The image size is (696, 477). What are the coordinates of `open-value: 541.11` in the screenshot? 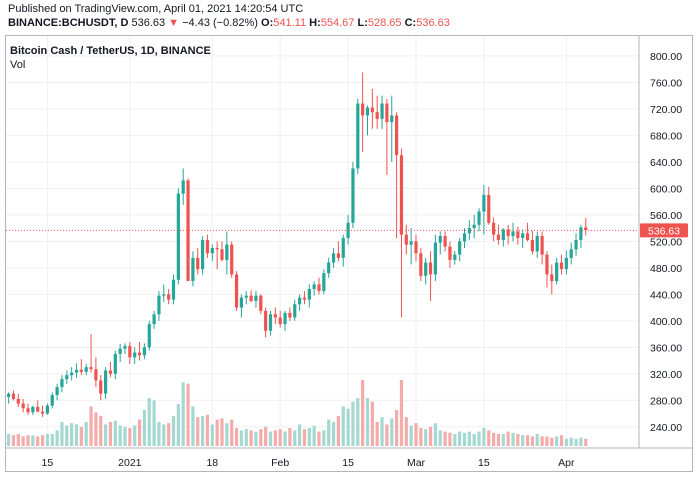 It's located at (290, 23).